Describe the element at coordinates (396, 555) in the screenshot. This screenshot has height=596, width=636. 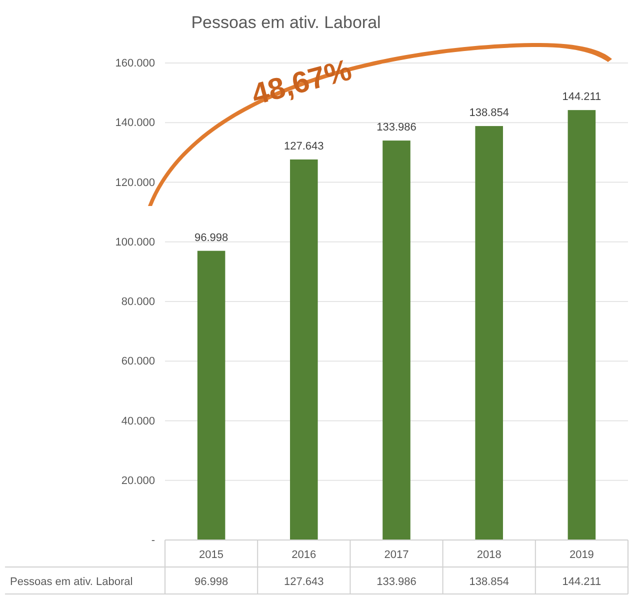
I see `x-tick-label: 2017` at that location.